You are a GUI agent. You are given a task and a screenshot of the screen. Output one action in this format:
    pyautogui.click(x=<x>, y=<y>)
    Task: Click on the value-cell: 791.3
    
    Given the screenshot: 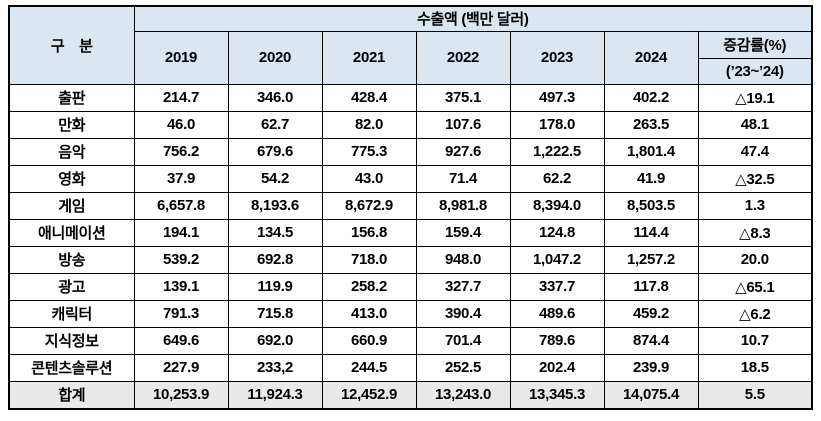 What is the action you would take?
    pyautogui.click(x=181, y=313)
    